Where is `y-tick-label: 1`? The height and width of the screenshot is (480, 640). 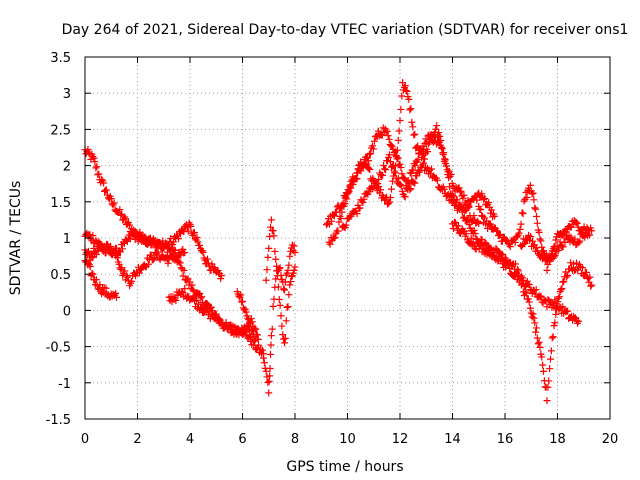 y-tick-label: 1 is located at coordinates (67, 239).